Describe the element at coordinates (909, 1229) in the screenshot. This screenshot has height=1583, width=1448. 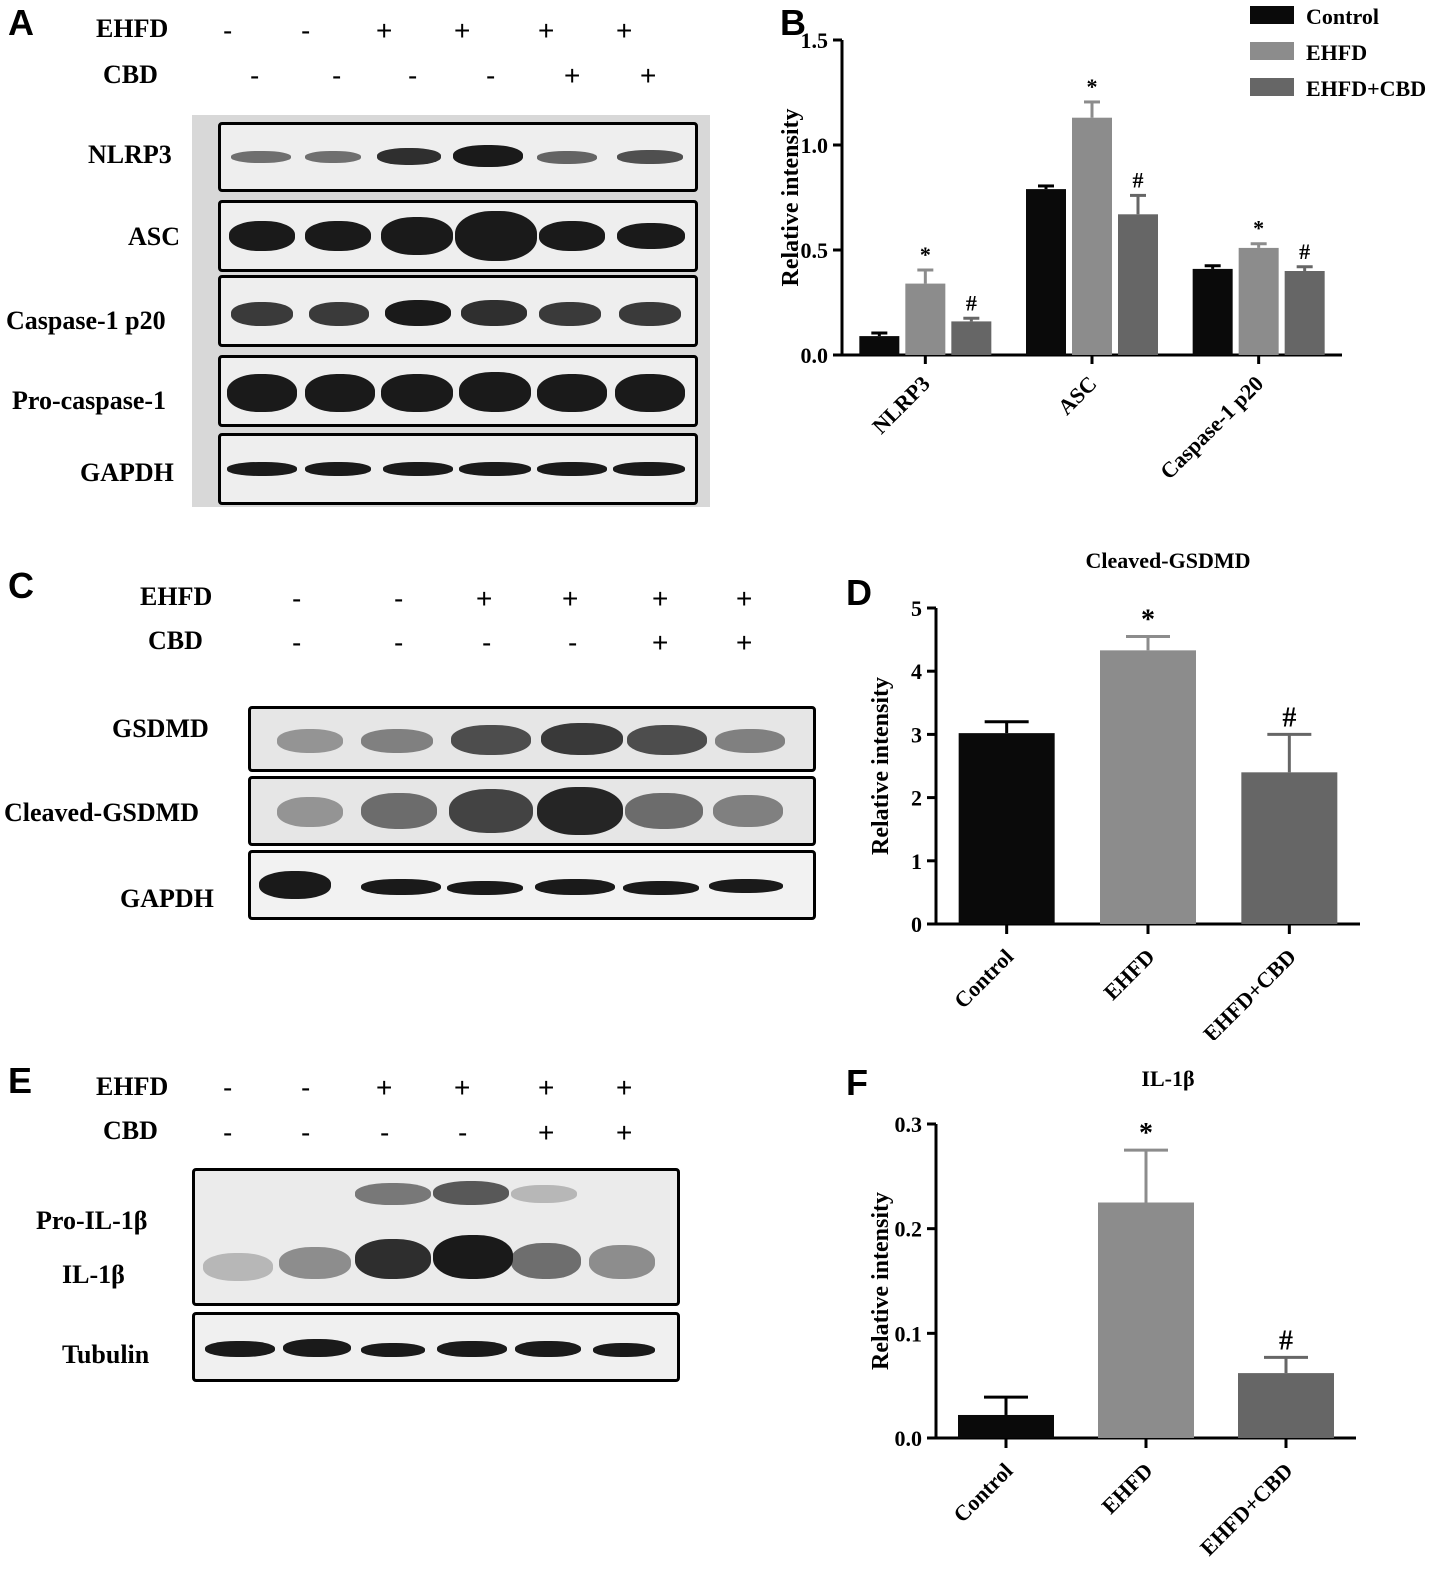
I see `y-tick-label: 0.2` at that location.